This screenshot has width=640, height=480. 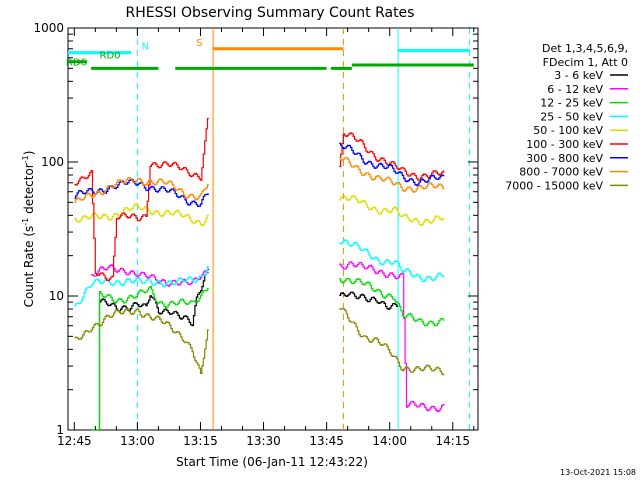 I want to click on marker-label-2: RD6, so click(x=76, y=62).